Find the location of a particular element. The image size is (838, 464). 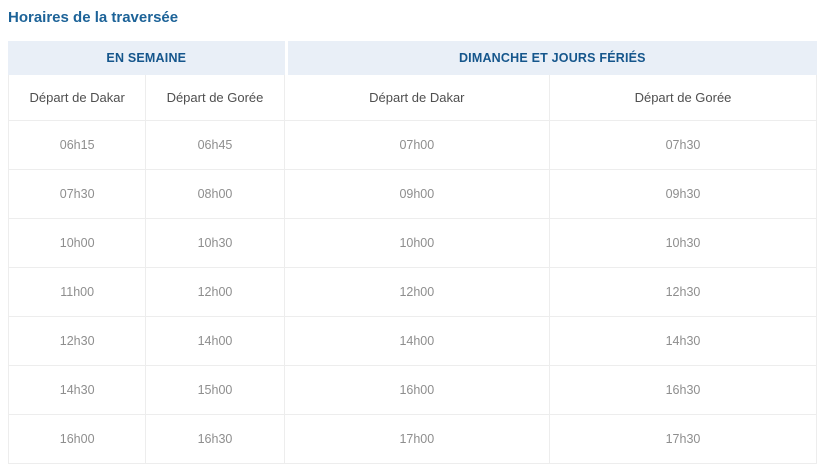

time-cell: 09h00 is located at coordinates (417, 194).